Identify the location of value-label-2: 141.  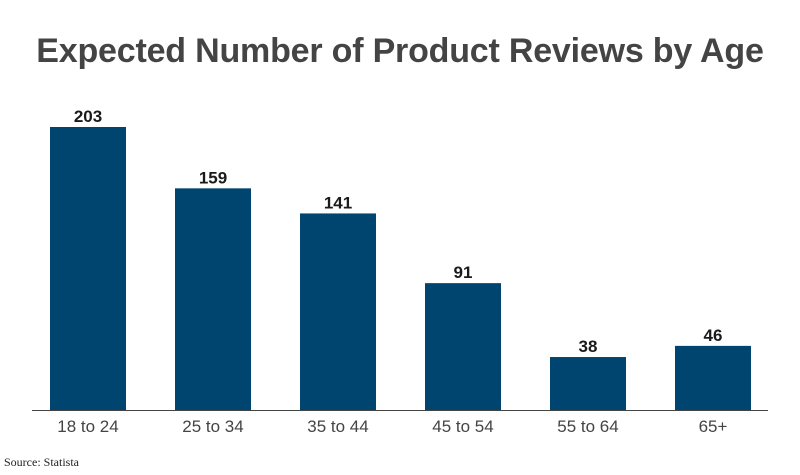
(338, 202).